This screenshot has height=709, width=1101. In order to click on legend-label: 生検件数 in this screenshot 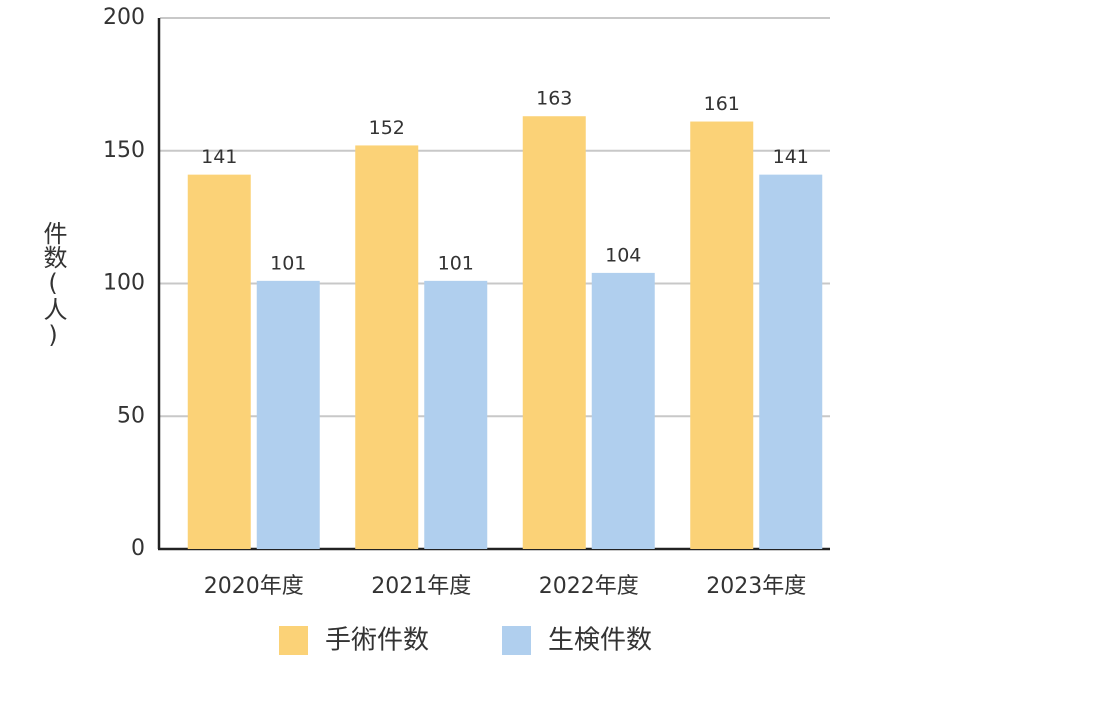, I will do `click(600, 641)`.